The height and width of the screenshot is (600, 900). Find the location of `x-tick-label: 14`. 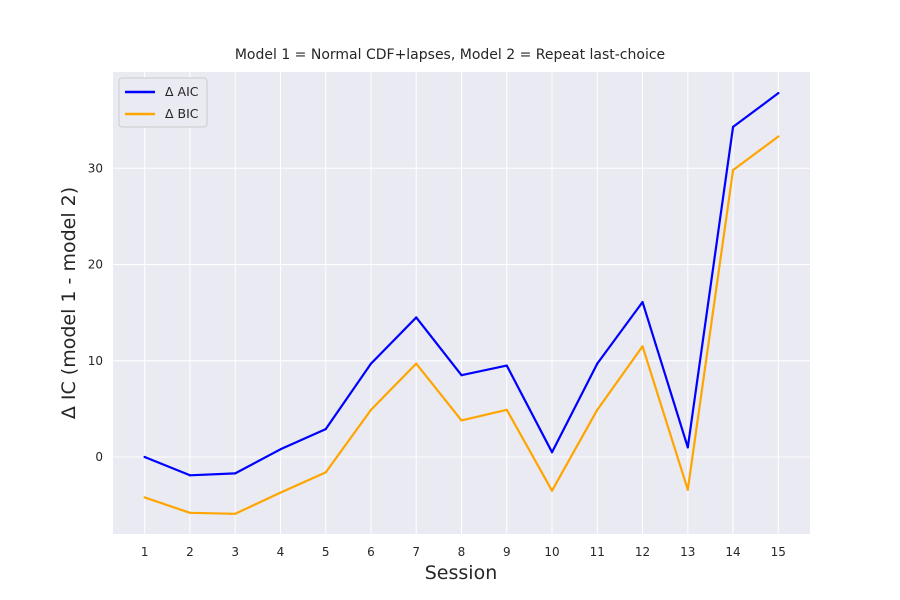

x-tick-label: 14 is located at coordinates (732, 552).